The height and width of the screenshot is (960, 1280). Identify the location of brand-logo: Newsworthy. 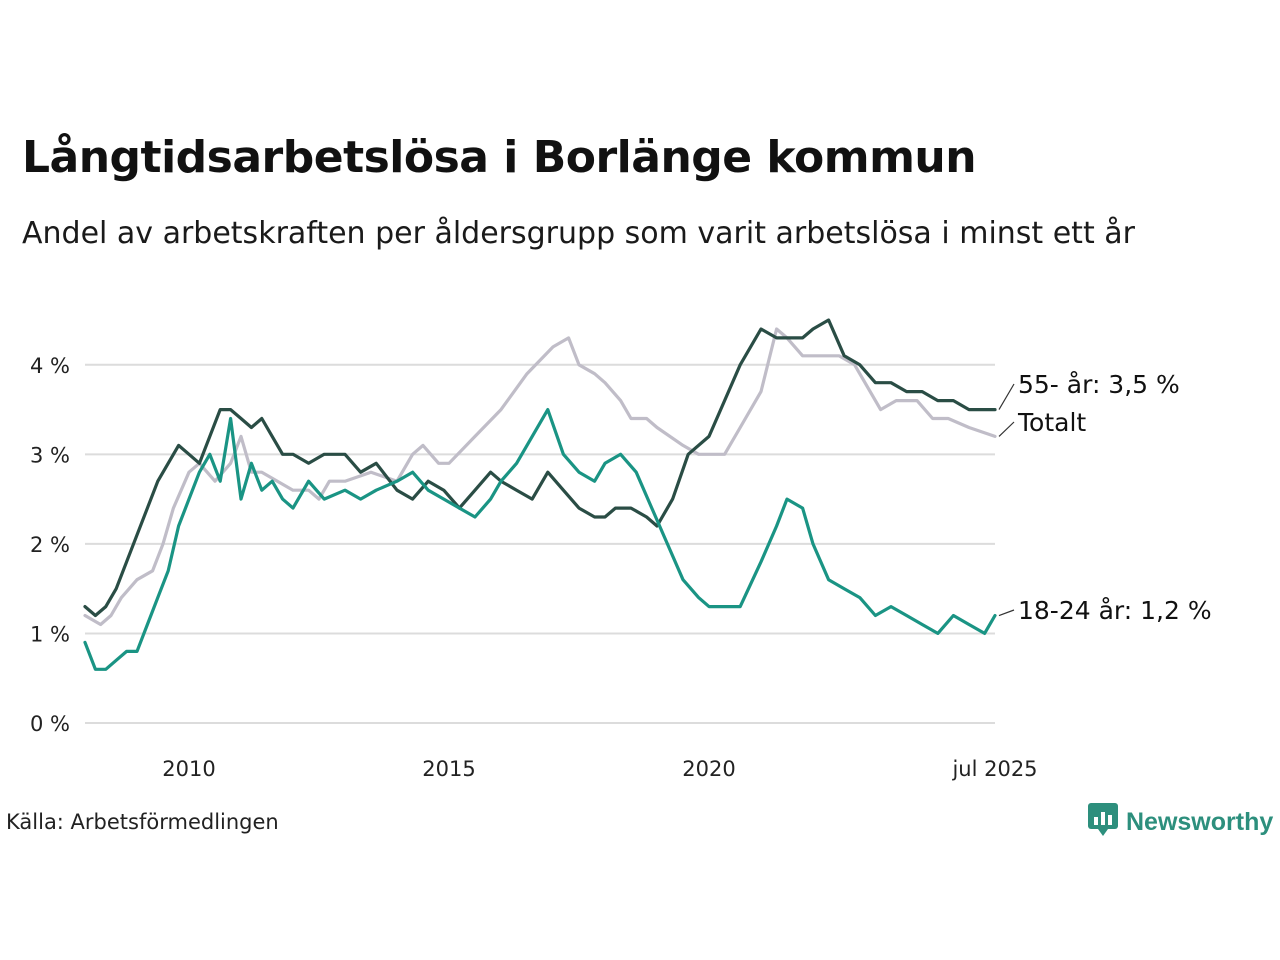
(1180, 822).